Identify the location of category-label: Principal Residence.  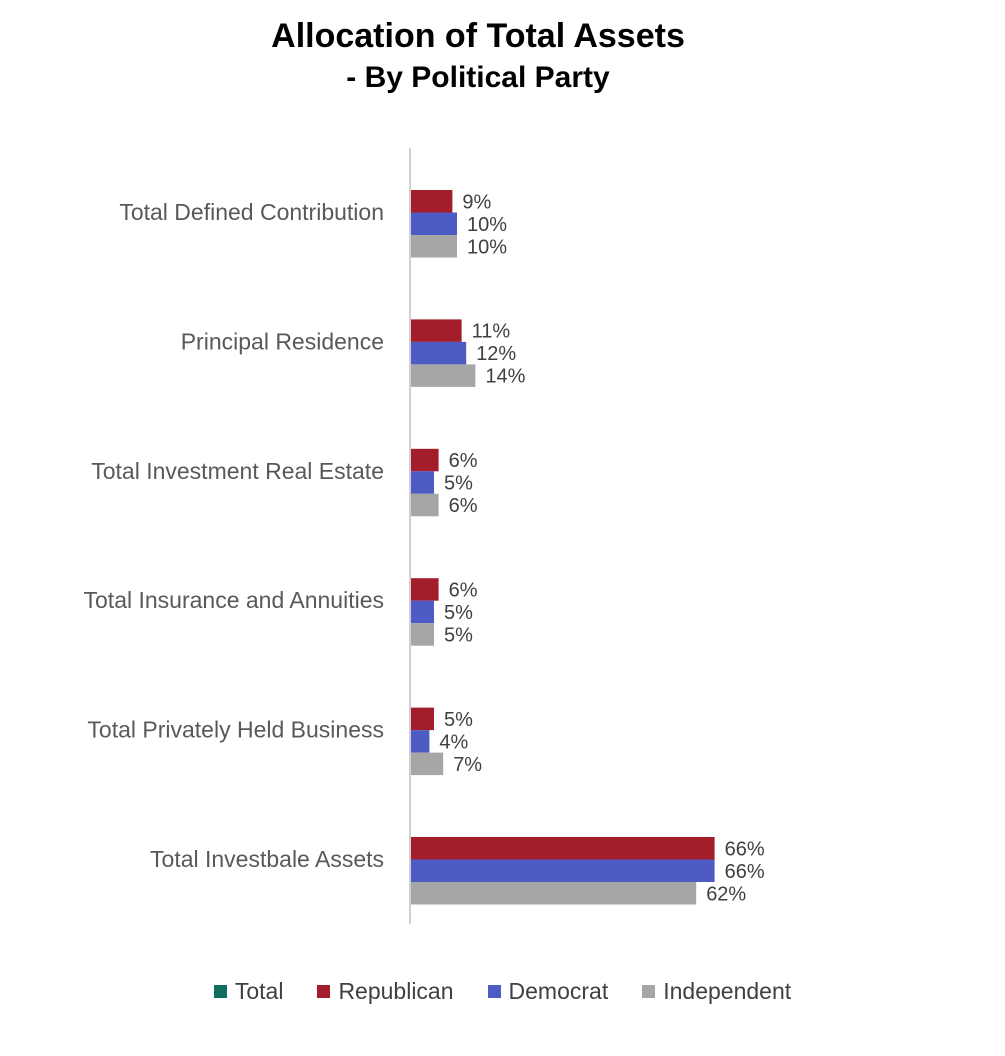
(282, 341).